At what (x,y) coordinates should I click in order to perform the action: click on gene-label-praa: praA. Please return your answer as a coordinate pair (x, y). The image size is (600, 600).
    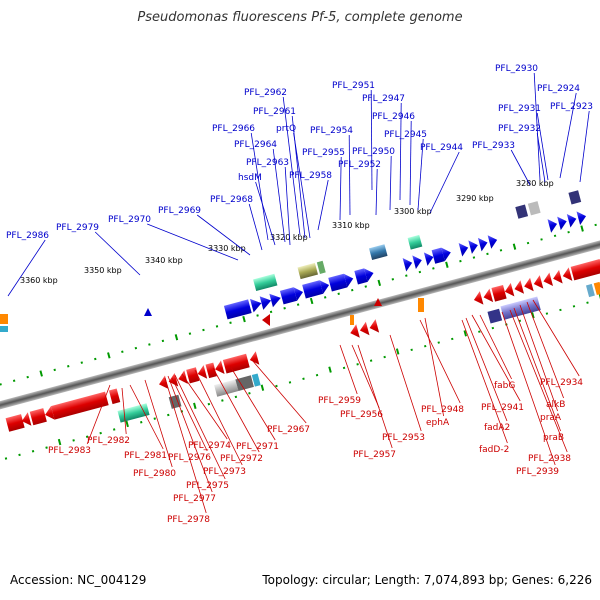
    Looking at the image, I should click on (551, 418).